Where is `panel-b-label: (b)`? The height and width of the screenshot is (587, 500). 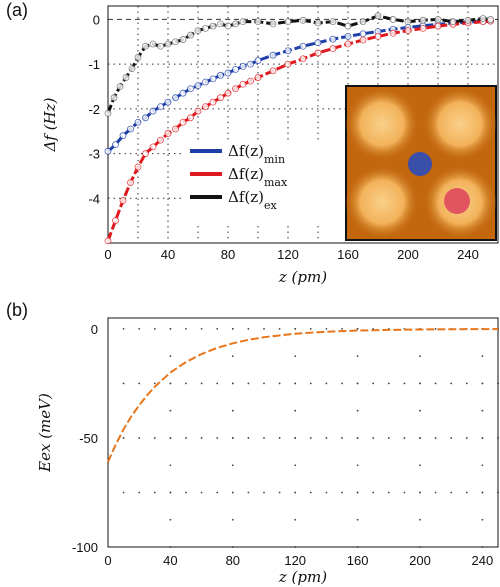 panel-b-label: (b) is located at coordinates (17, 310).